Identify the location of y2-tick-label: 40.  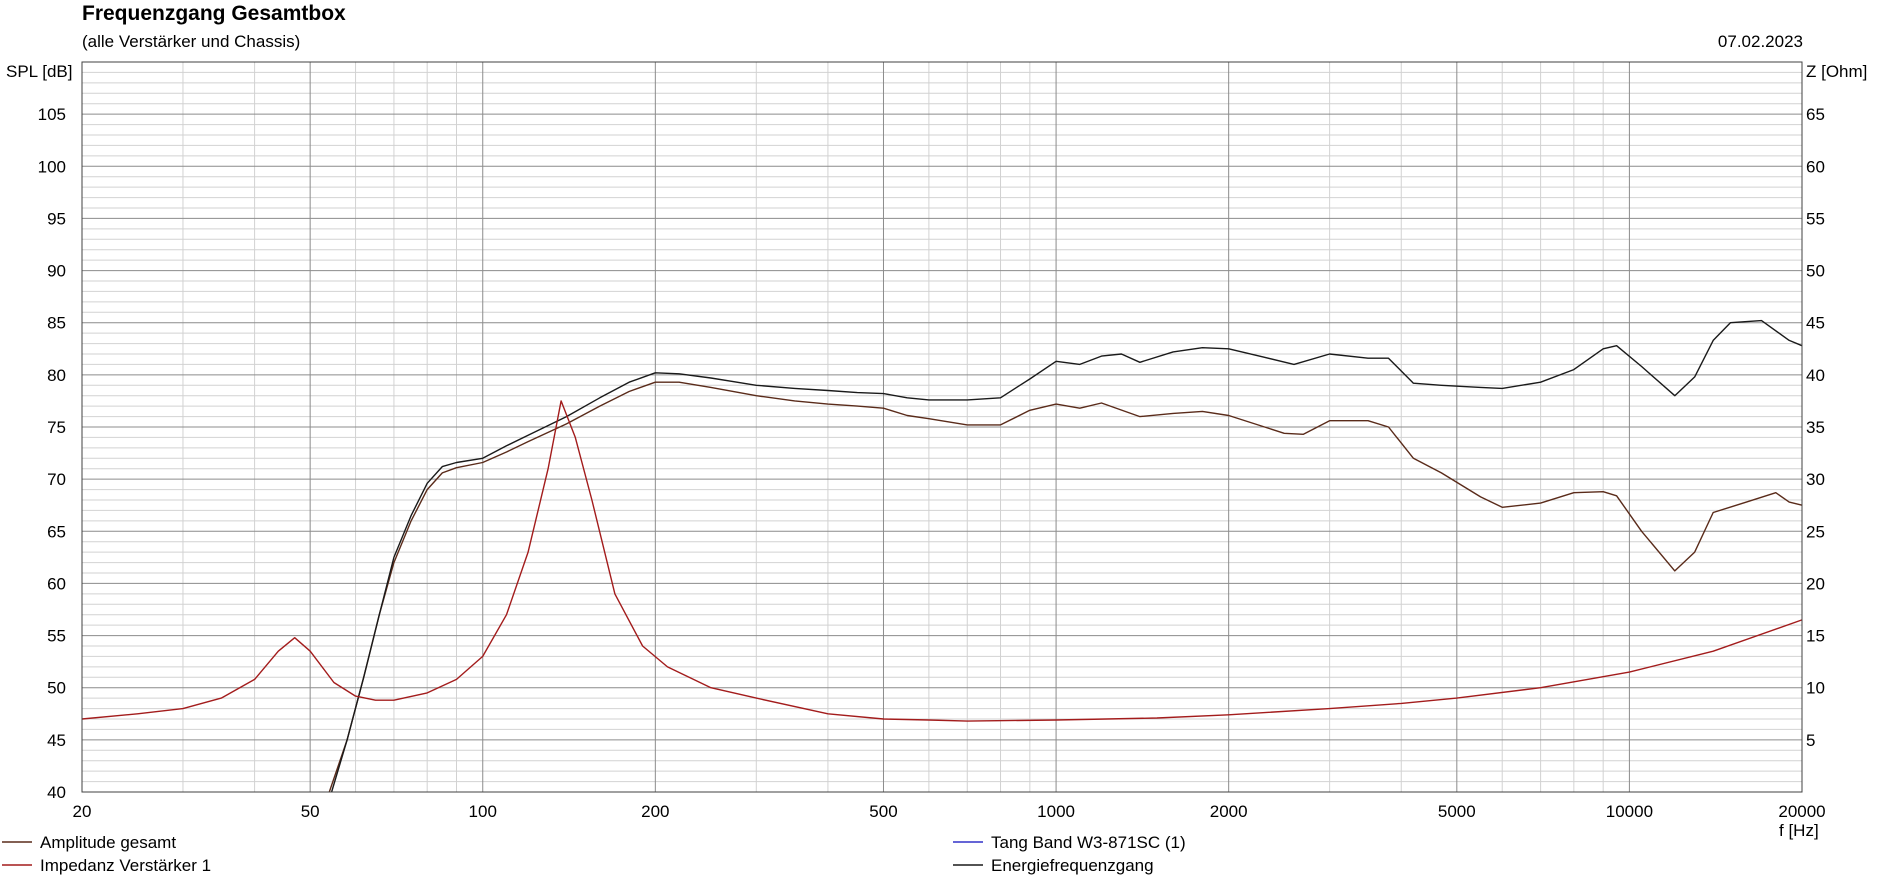
(1815, 375).